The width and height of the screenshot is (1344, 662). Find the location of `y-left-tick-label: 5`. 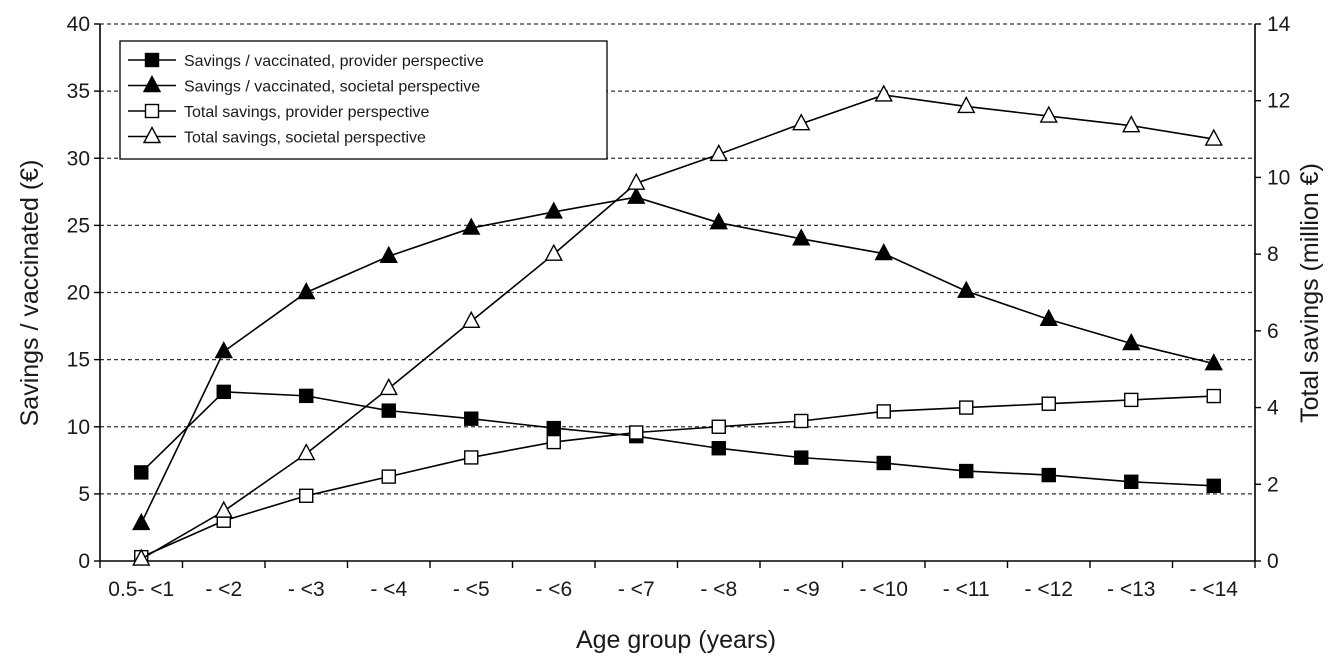

y-left-tick-label: 5 is located at coordinates (84, 494).